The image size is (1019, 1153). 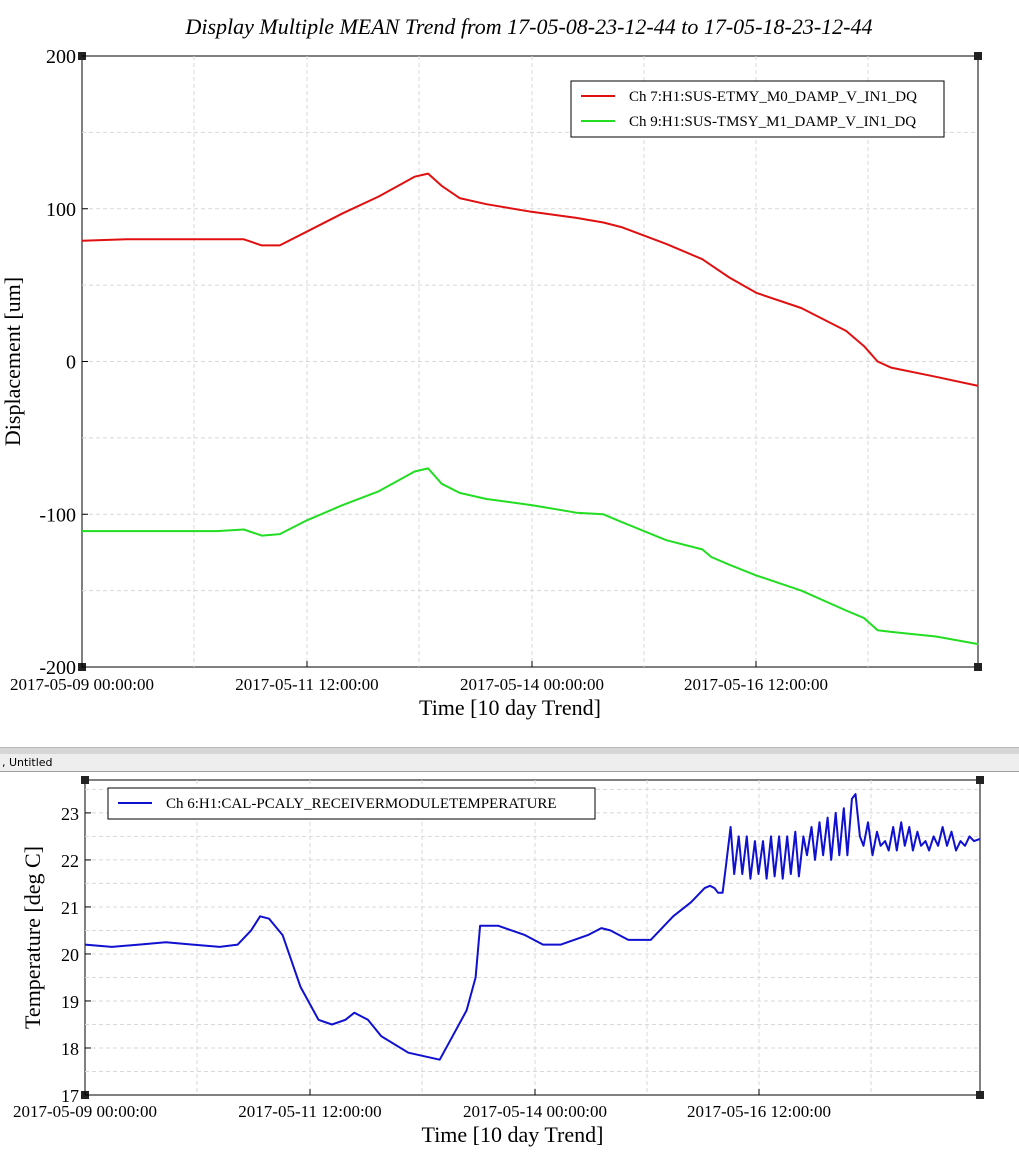 I want to click on legend-label: Ch 9:H1:SUS-TMSY_M1_DAMP_V_IN1_DQ, so click(x=772, y=122).